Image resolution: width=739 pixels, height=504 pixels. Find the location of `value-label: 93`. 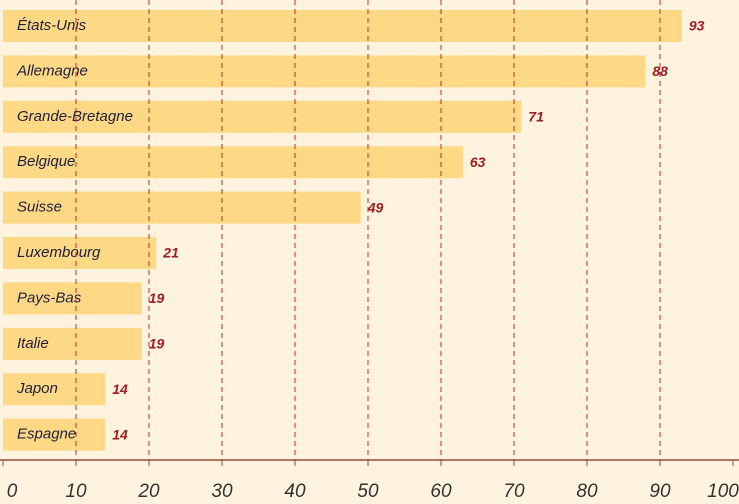

value-label: 93 is located at coordinates (697, 26).